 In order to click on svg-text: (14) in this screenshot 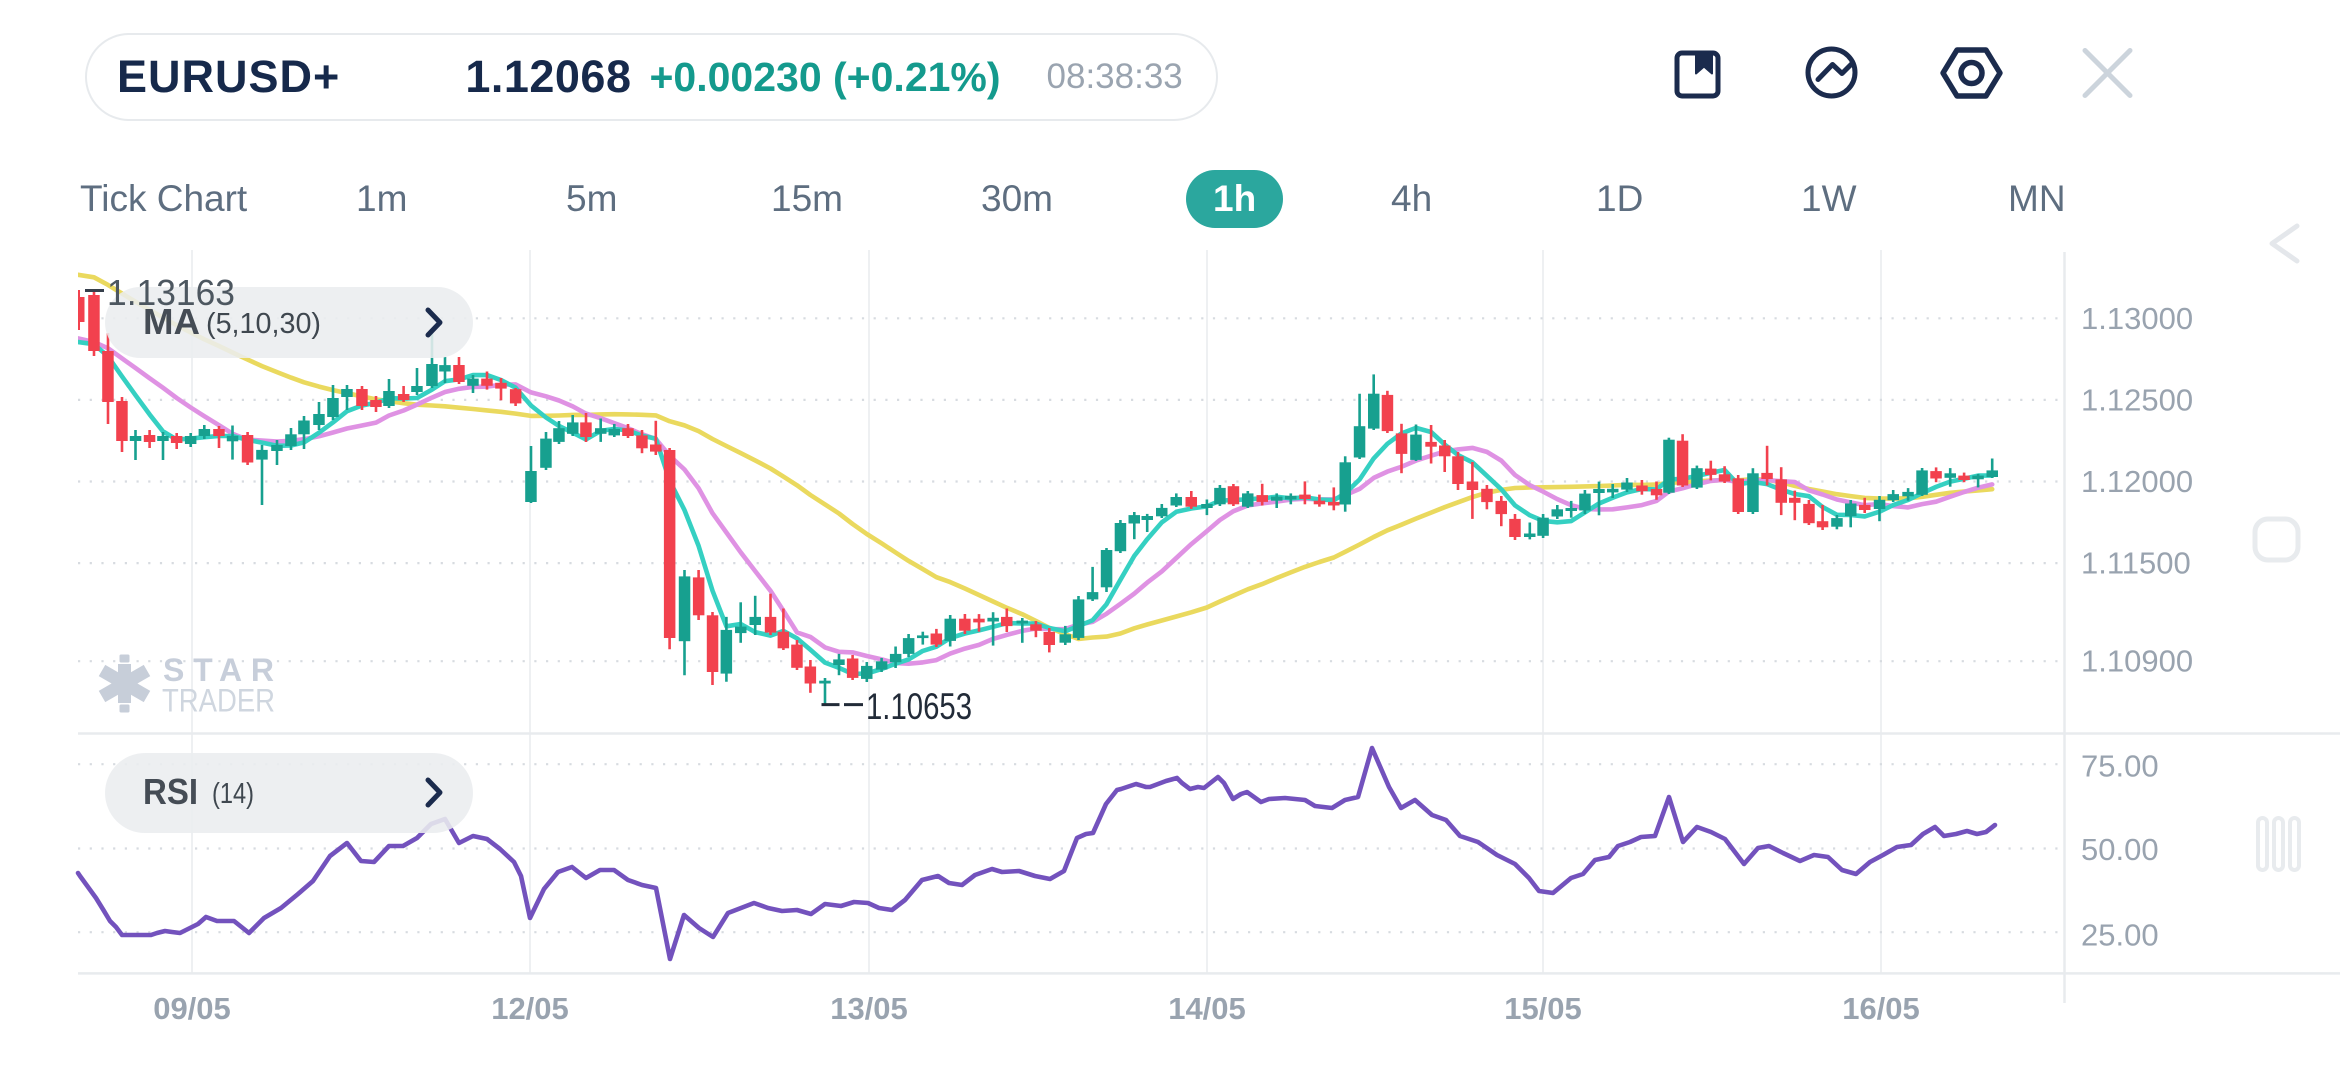, I will do `click(233, 794)`.